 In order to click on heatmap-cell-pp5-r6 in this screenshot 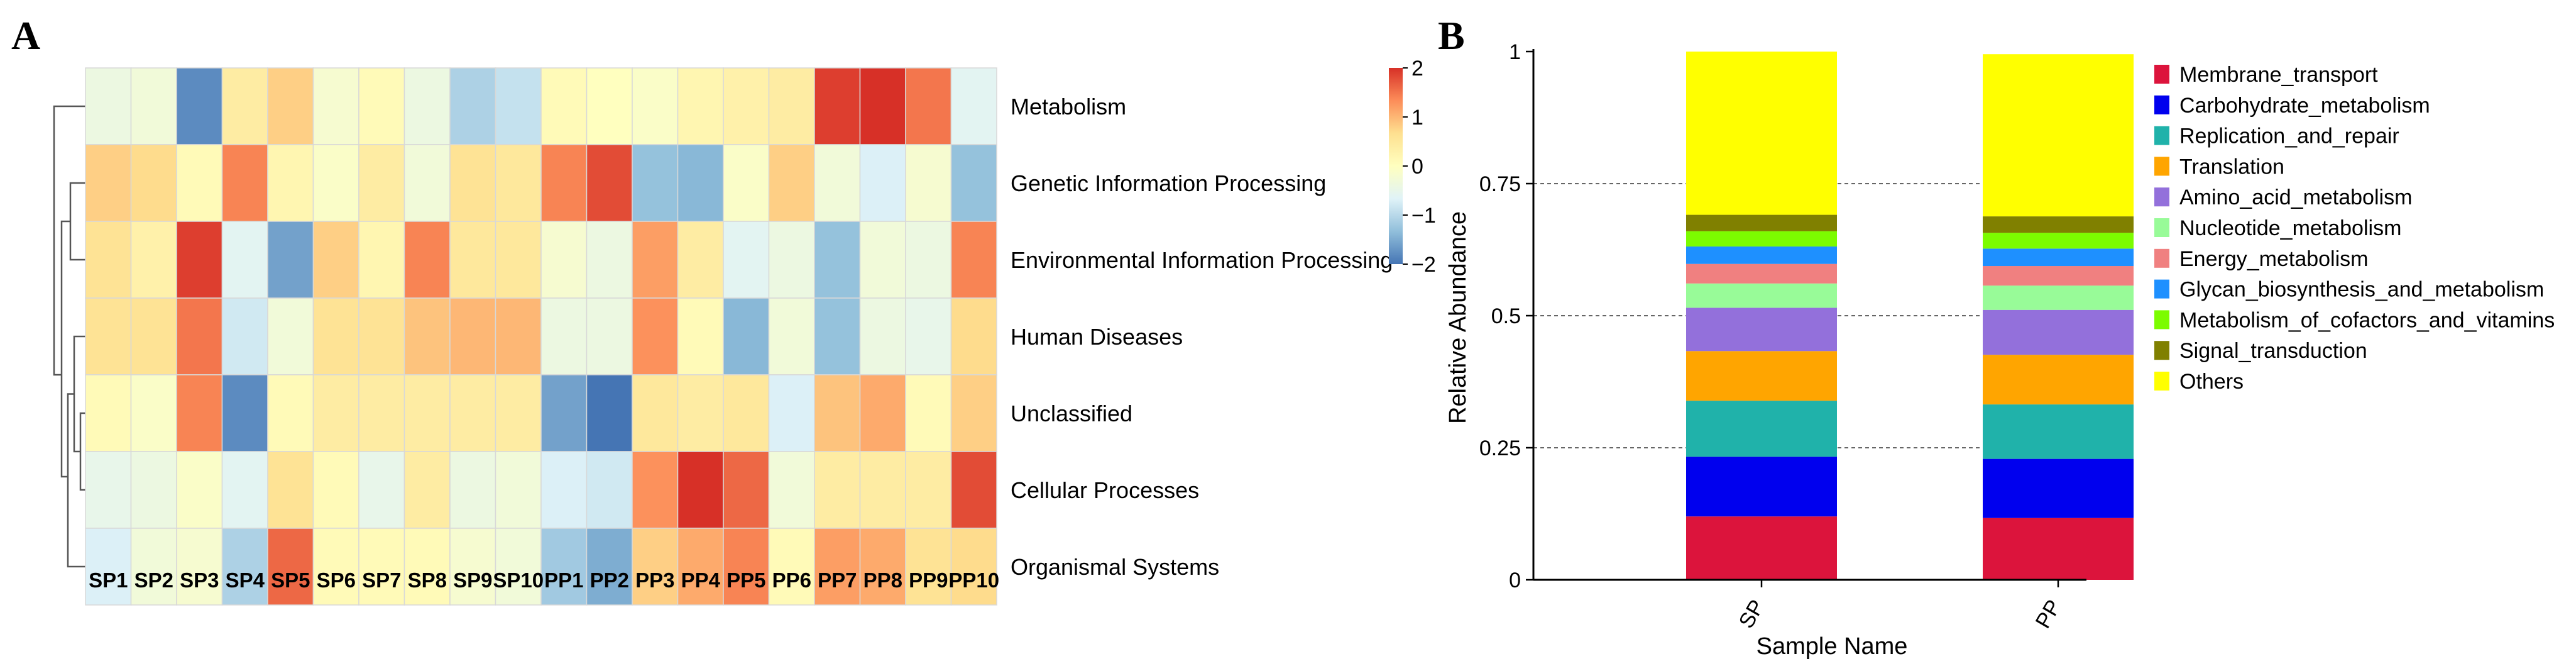, I will do `click(747, 490)`.